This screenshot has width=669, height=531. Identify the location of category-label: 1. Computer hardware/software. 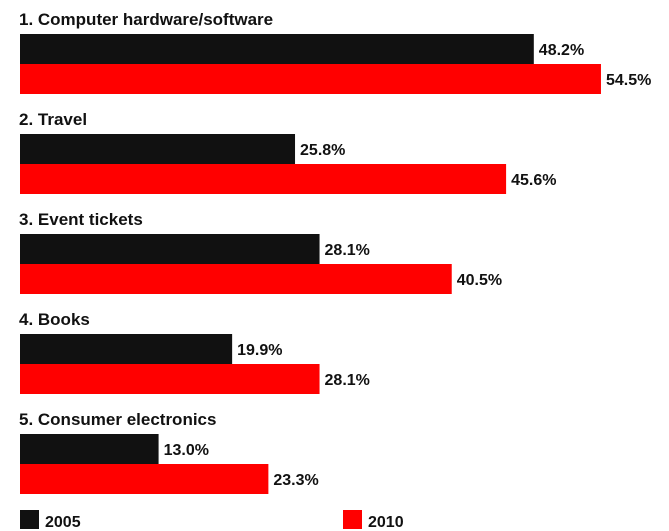
(146, 19).